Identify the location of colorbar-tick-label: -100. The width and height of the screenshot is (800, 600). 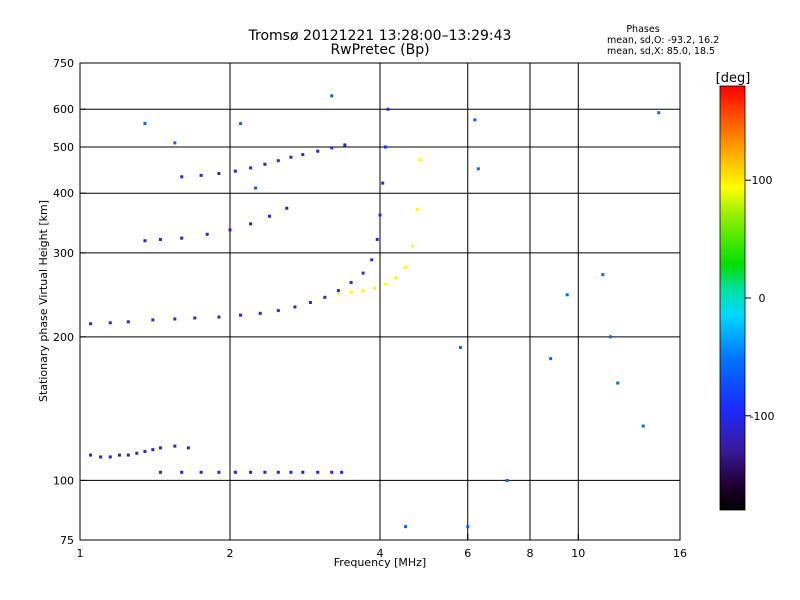
(762, 416).